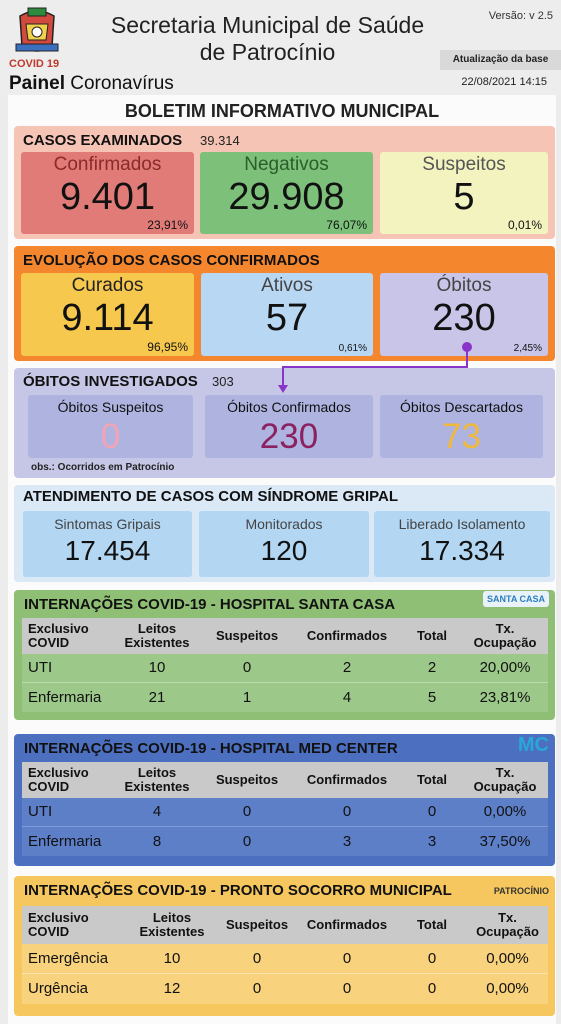  Describe the element at coordinates (464, 318) in the screenshot. I see `deaths-value: 230` at that location.